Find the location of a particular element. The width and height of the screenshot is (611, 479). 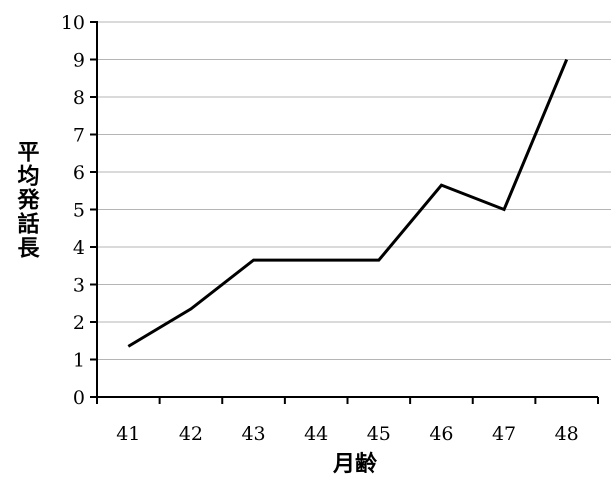

y-tick-label: 6 is located at coordinates (79, 173).